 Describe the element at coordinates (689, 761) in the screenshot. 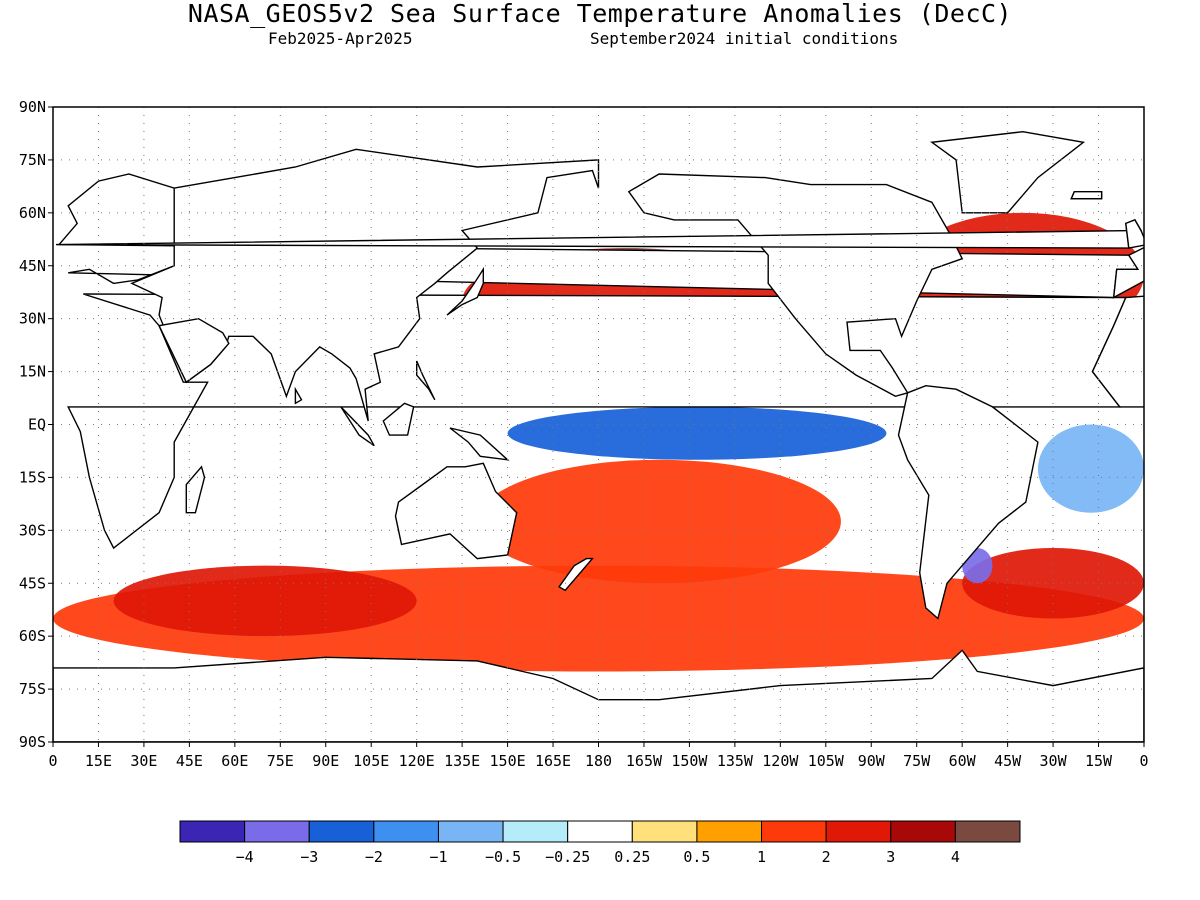

I see `lon-label: 150W` at that location.